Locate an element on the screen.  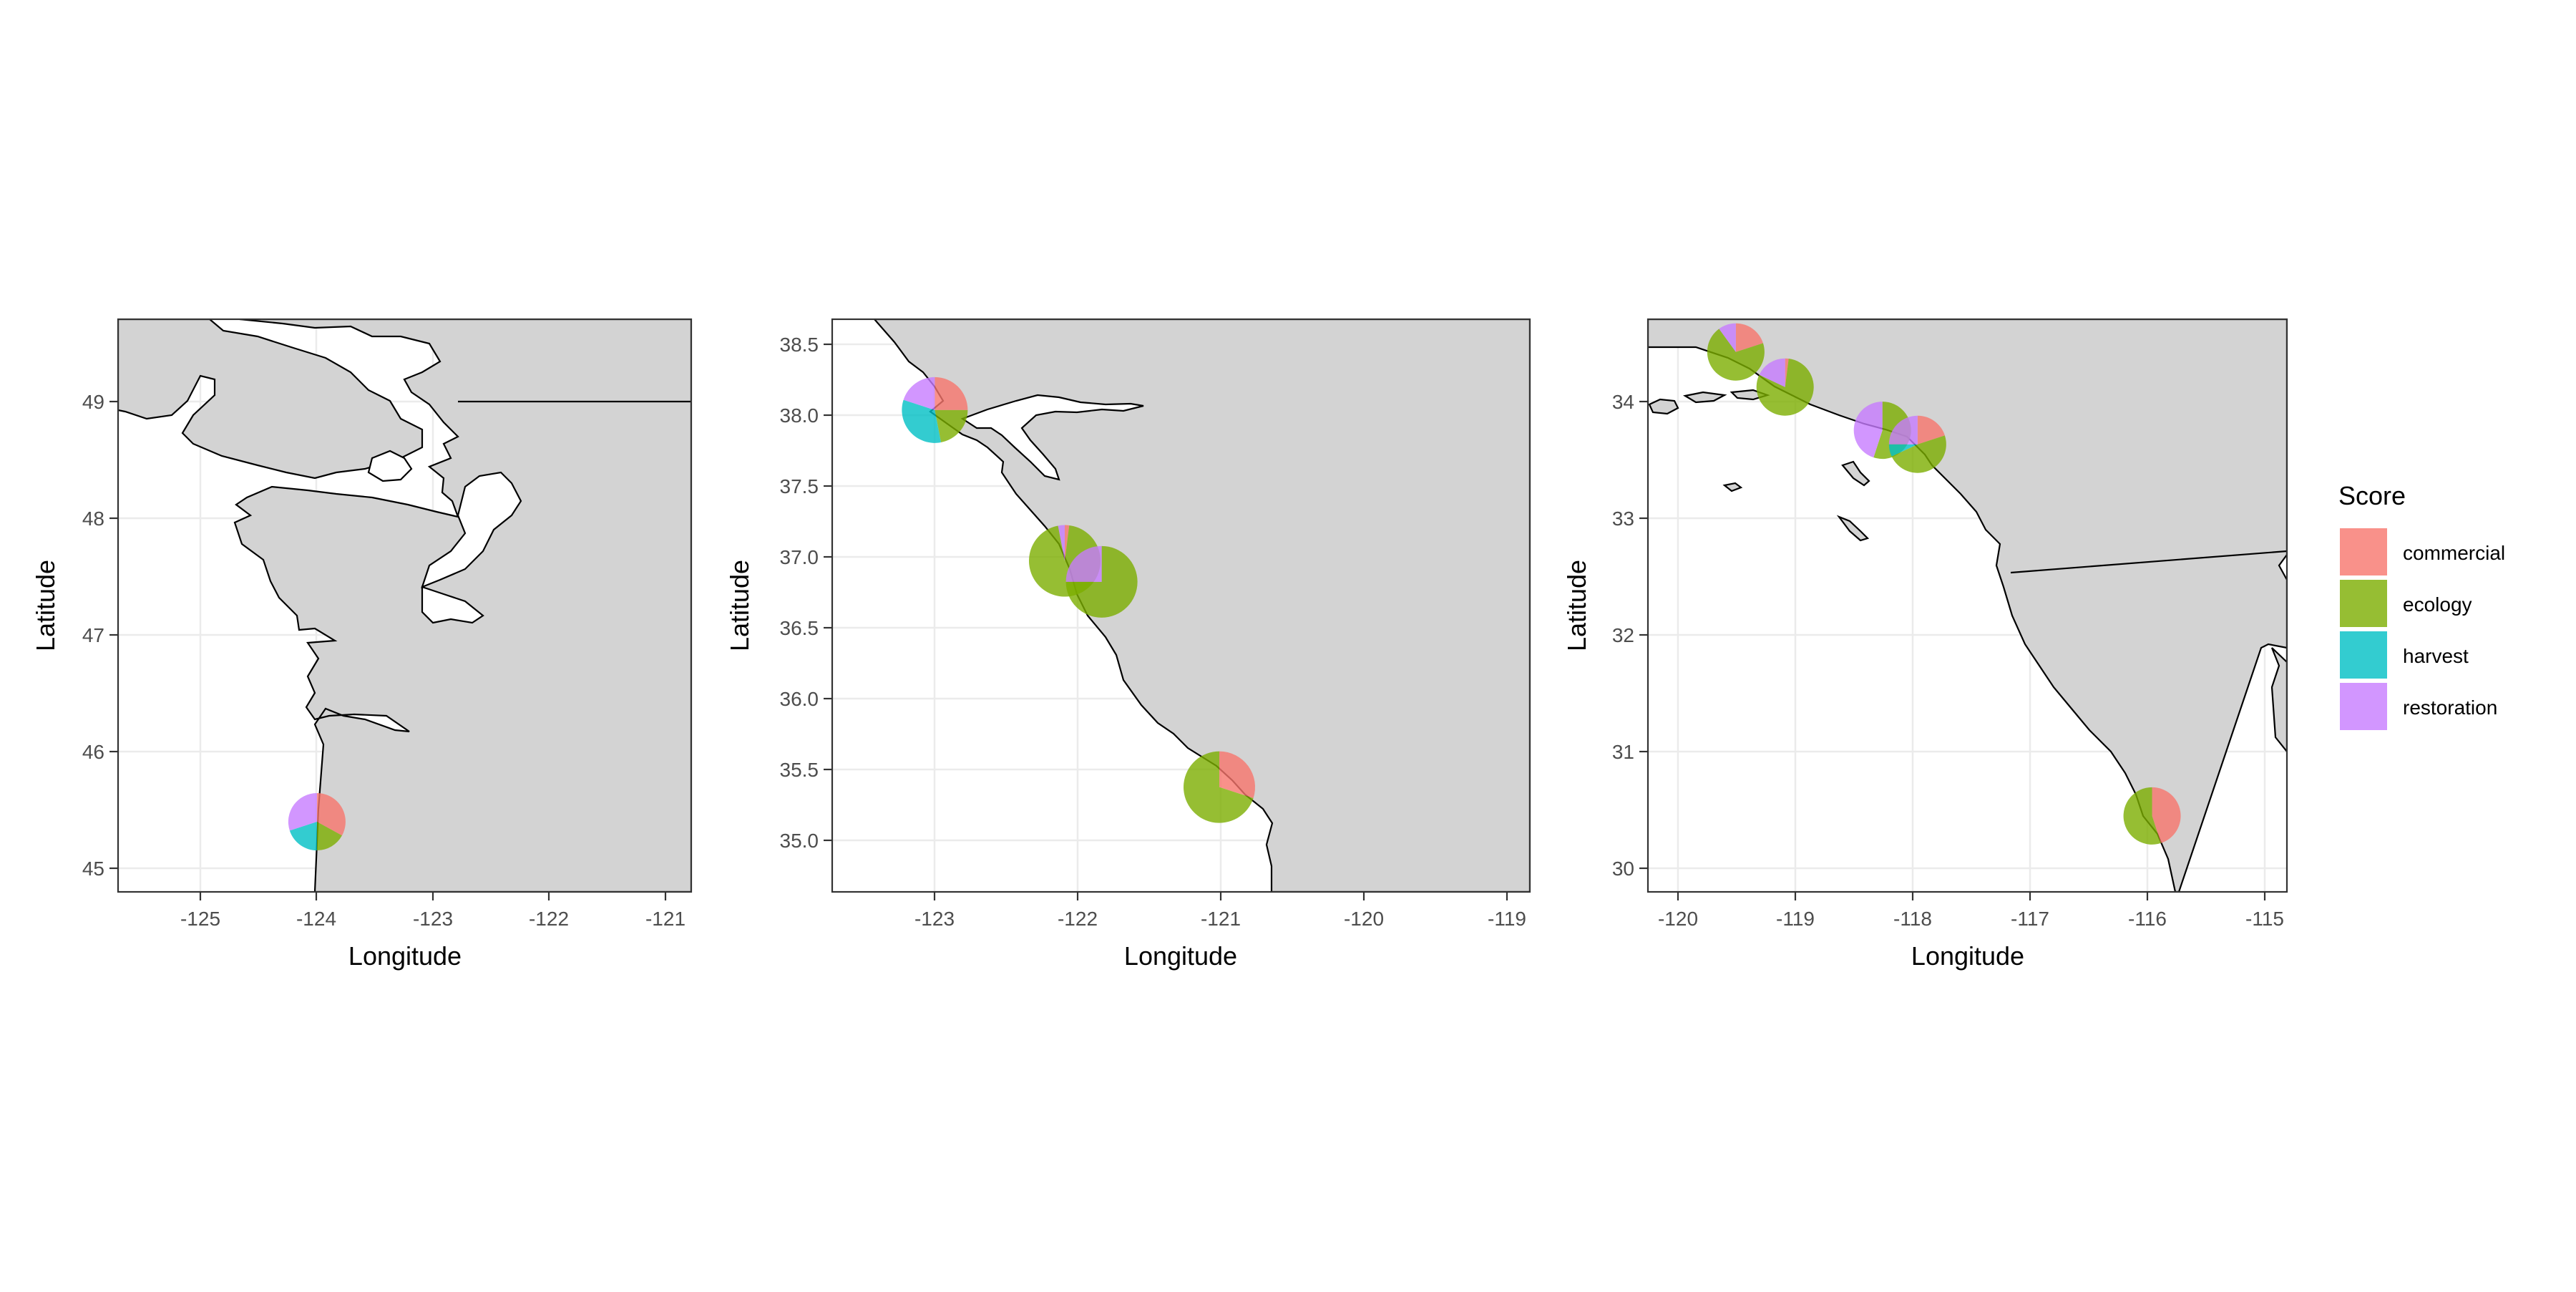
panel-south-border is located at coordinates (1967, 605).